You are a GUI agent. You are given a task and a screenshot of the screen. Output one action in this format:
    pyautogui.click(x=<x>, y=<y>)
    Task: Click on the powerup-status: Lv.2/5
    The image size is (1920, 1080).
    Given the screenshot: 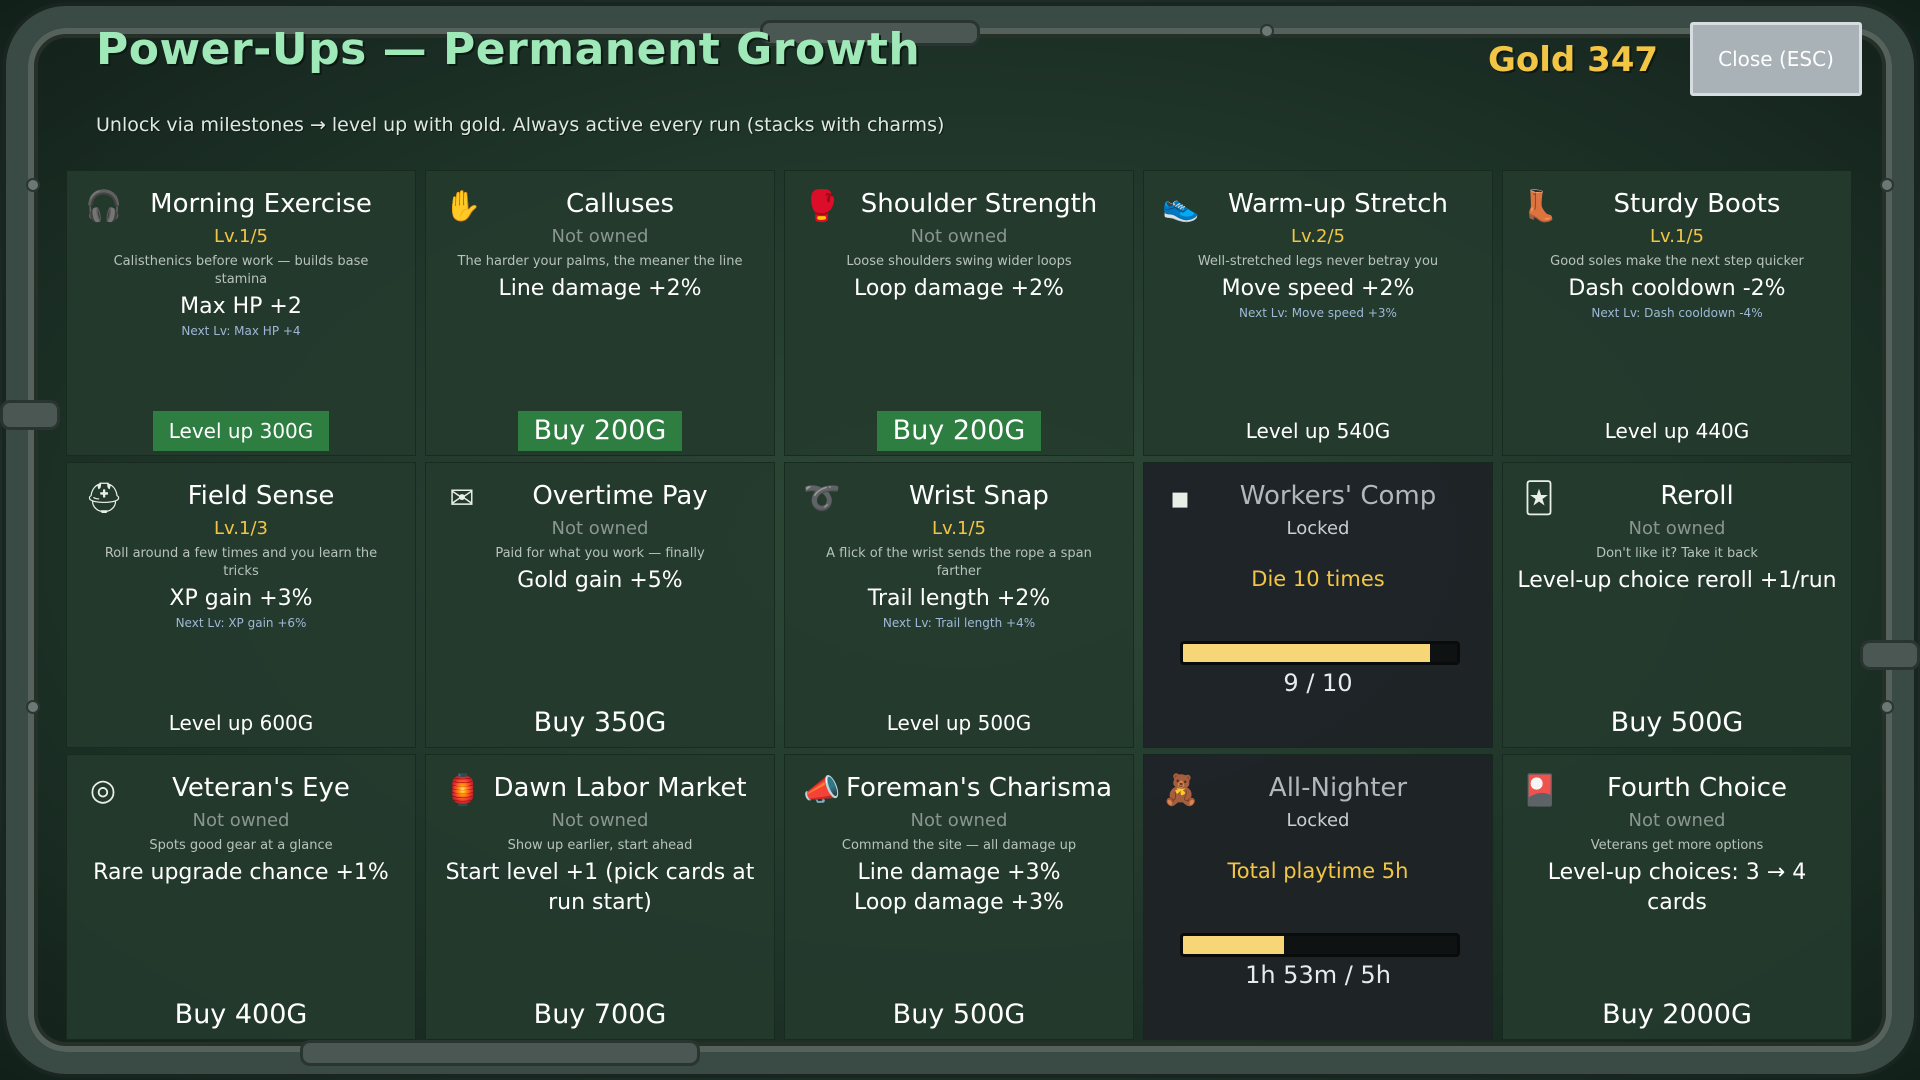 What is the action you would take?
    pyautogui.click(x=1318, y=236)
    